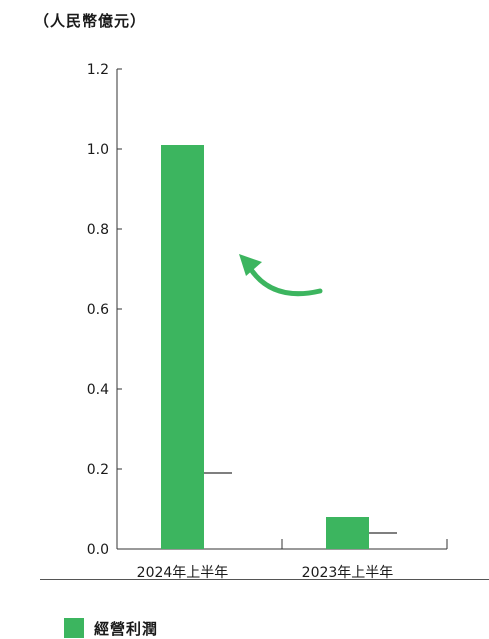 The height and width of the screenshot is (639, 489). I want to click on y-tick-label: 0.6, so click(98, 310).